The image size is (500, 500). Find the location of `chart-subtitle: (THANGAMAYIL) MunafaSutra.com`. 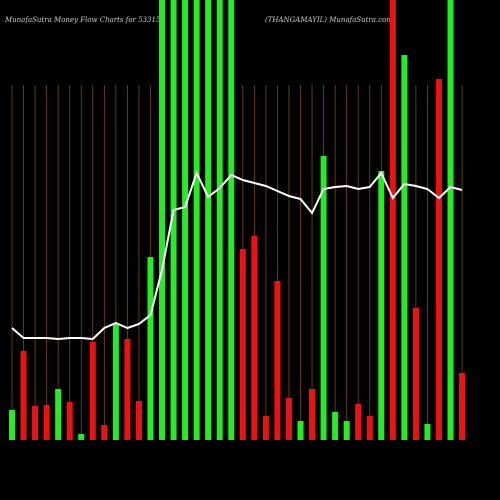

chart-subtitle: (THANGAMAYIL) MunafaSutra.com is located at coordinates (329, 20).